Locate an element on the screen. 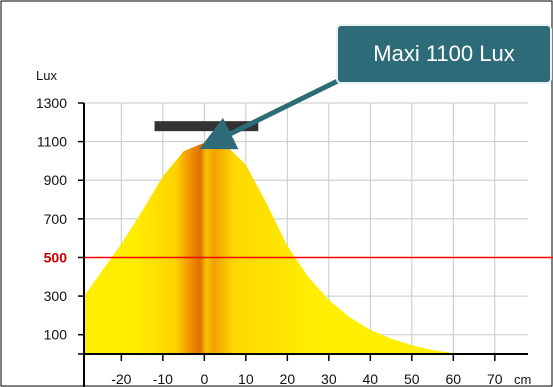  y-tick-label: 1300 is located at coordinates (51, 103).